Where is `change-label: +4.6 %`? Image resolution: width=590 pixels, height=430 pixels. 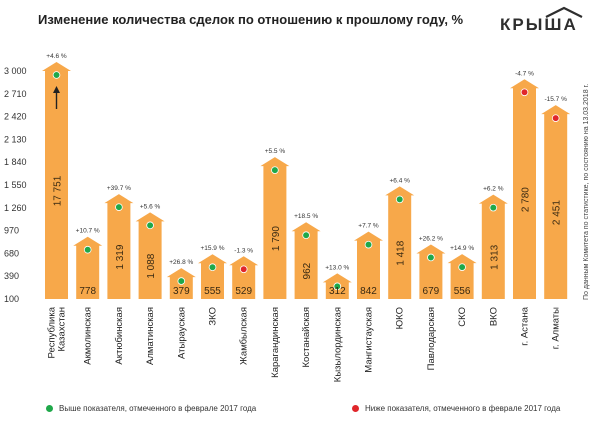
change-label: +4.6 % is located at coordinates (56, 56).